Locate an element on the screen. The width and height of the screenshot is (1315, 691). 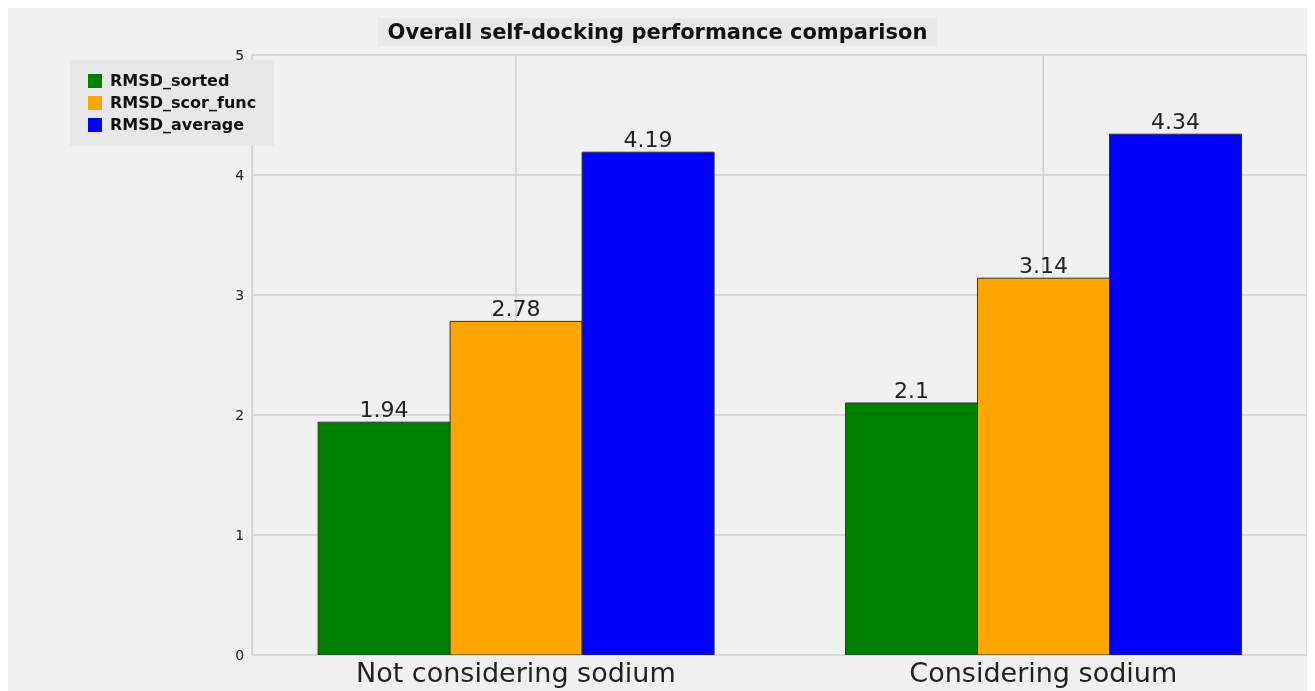
y-tick-label: 4 is located at coordinates (240, 174).